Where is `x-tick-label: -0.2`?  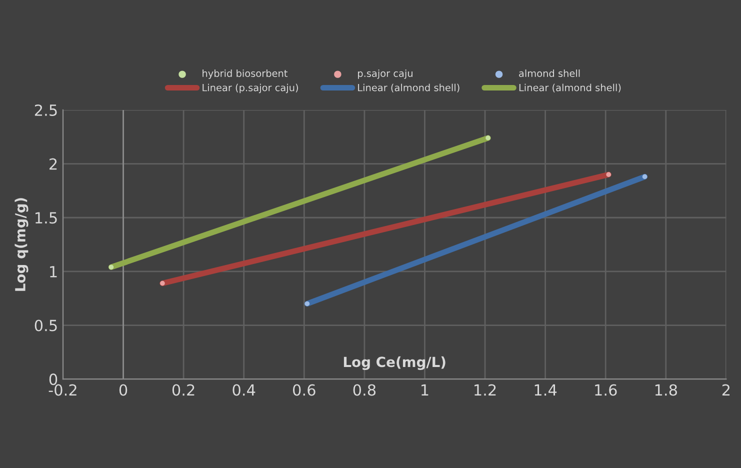
x-tick-label: -0.2 is located at coordinates (62, 390).